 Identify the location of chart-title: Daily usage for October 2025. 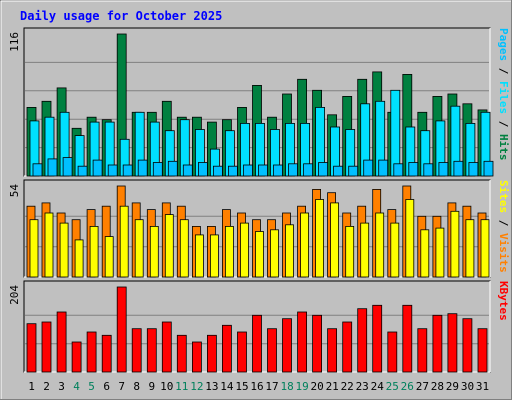
(121, 16).